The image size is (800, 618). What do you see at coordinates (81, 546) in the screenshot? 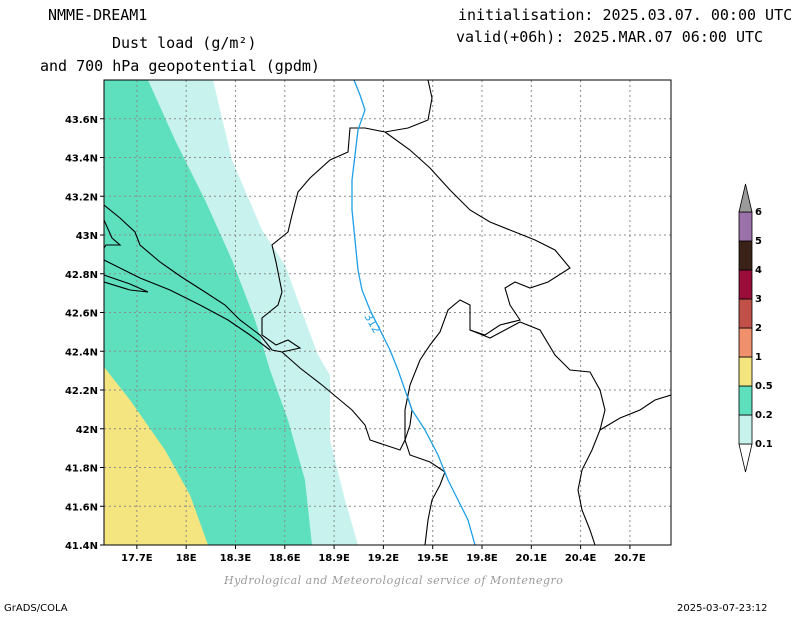
I see `lat-tick-label: 41.4N` at bounding box center [81, 546].